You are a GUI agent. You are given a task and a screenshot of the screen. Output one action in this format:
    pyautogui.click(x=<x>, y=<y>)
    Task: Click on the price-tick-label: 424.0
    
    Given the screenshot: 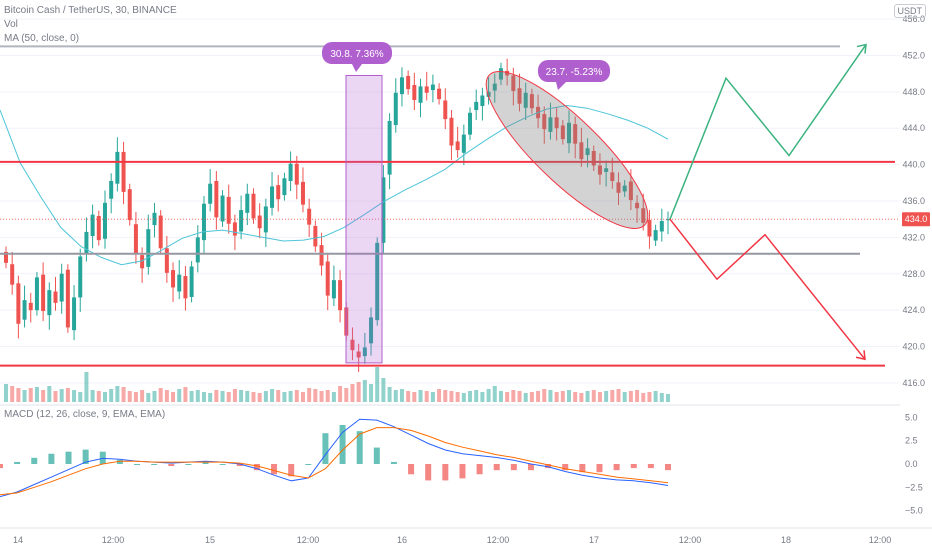 What is the action you would take?
    pyautogui.click(x=913, y=310)
    